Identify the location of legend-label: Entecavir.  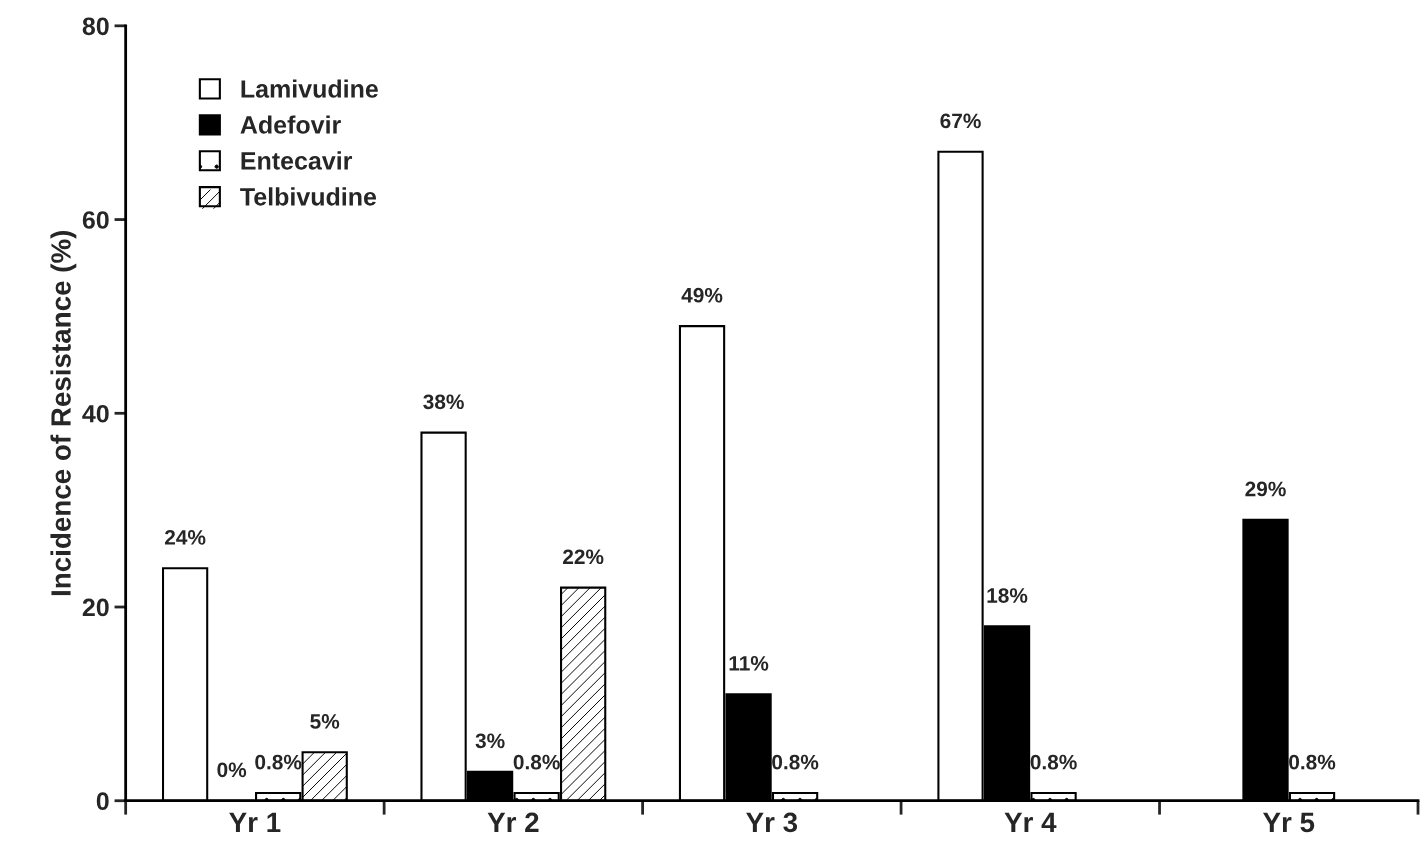
(297, 160).